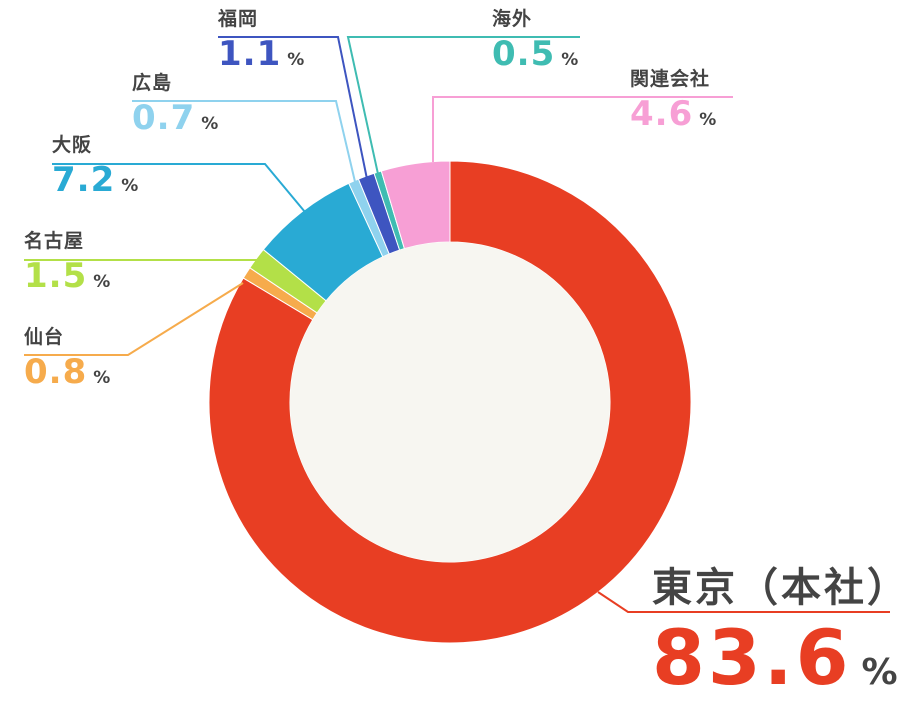  I want to click on leader-line-tokyo, so click(743, 602).